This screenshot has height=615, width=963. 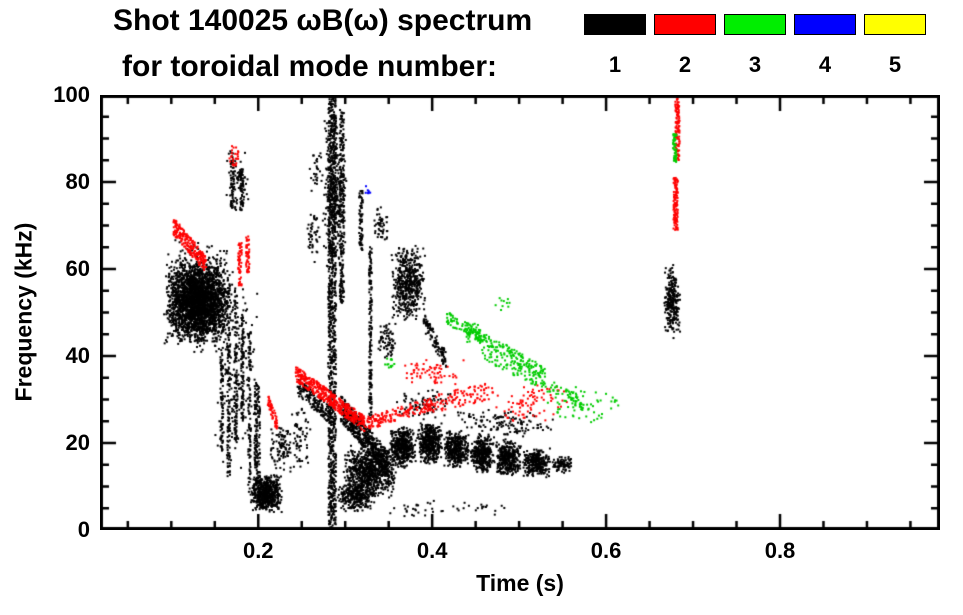 What do you see at coordinates (825, 46) in the screenshot?
I see `legend-item: 4` at bounding box center [825, 46].